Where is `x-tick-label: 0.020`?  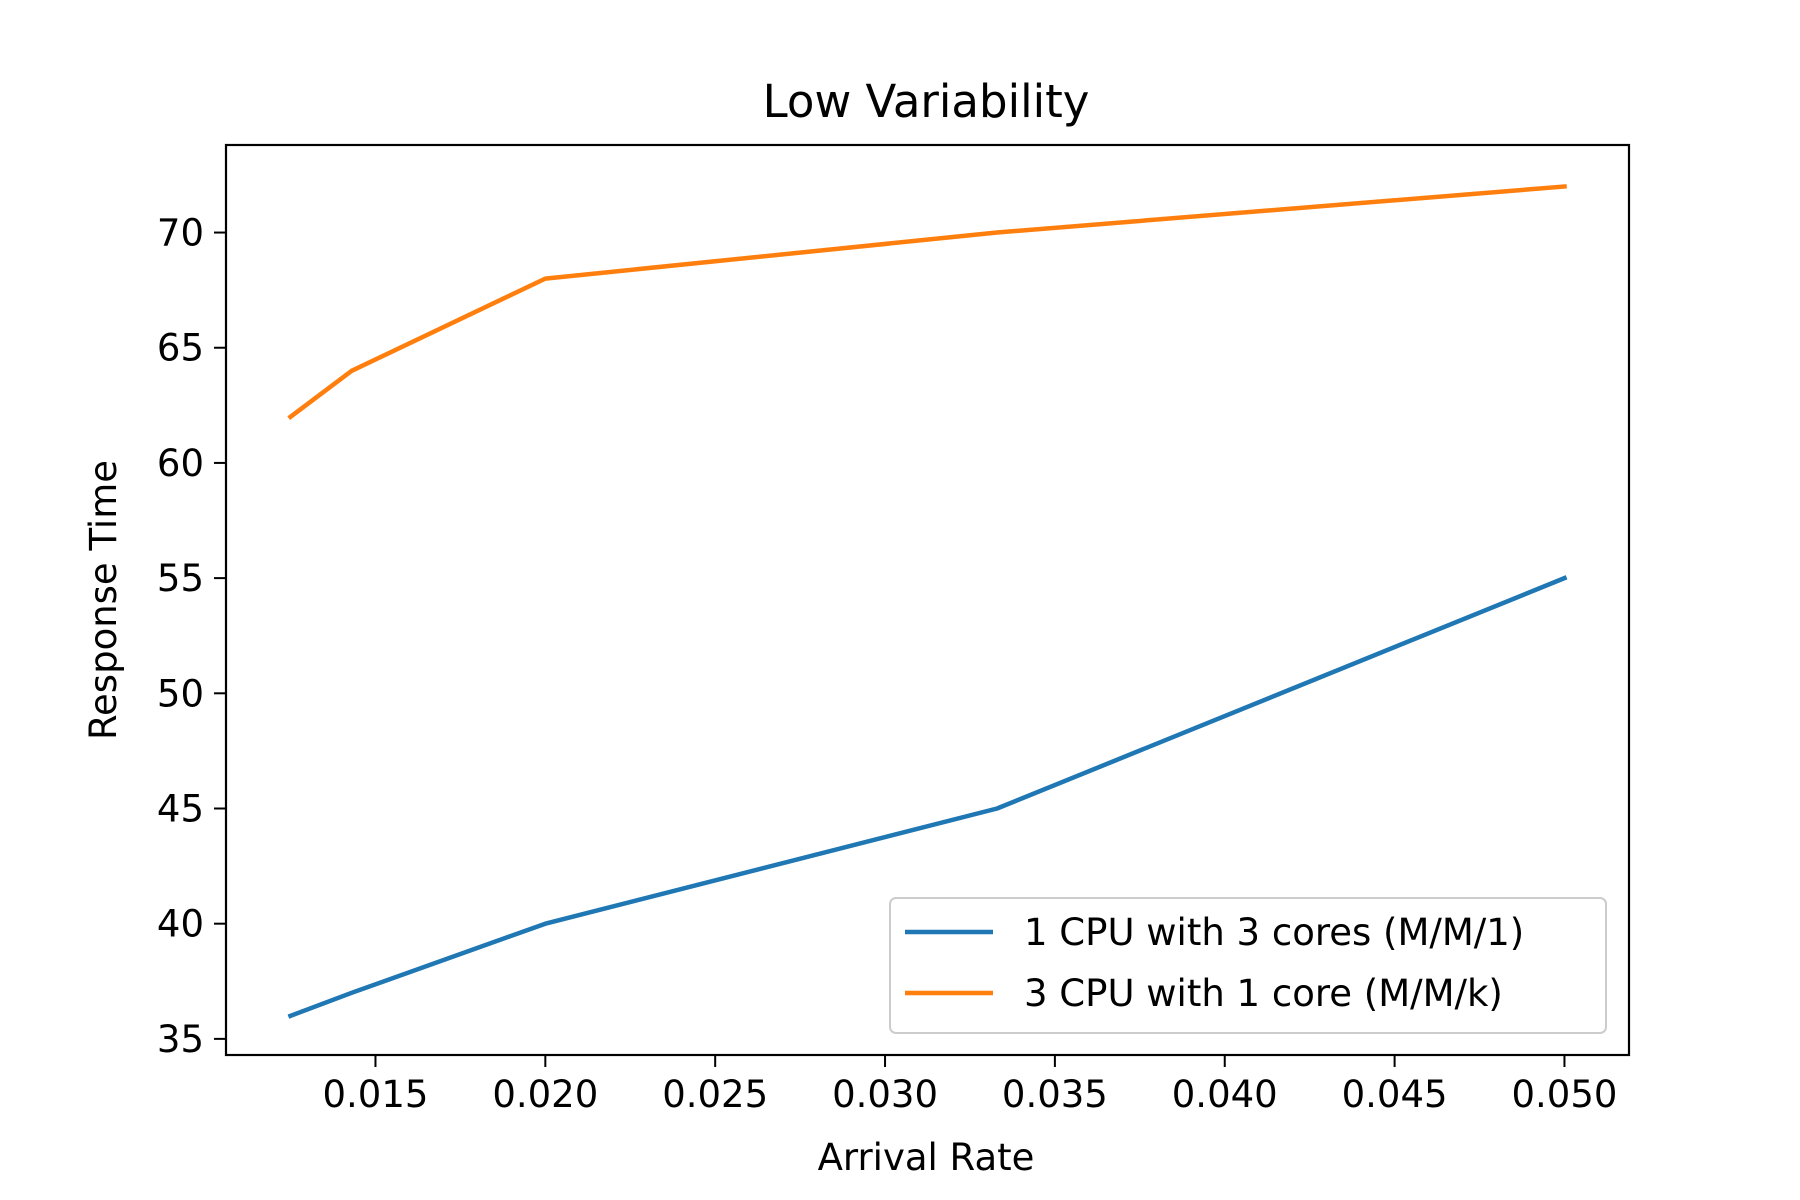 x-tick-label: 0.020 is located at coordinates (545, 1094).